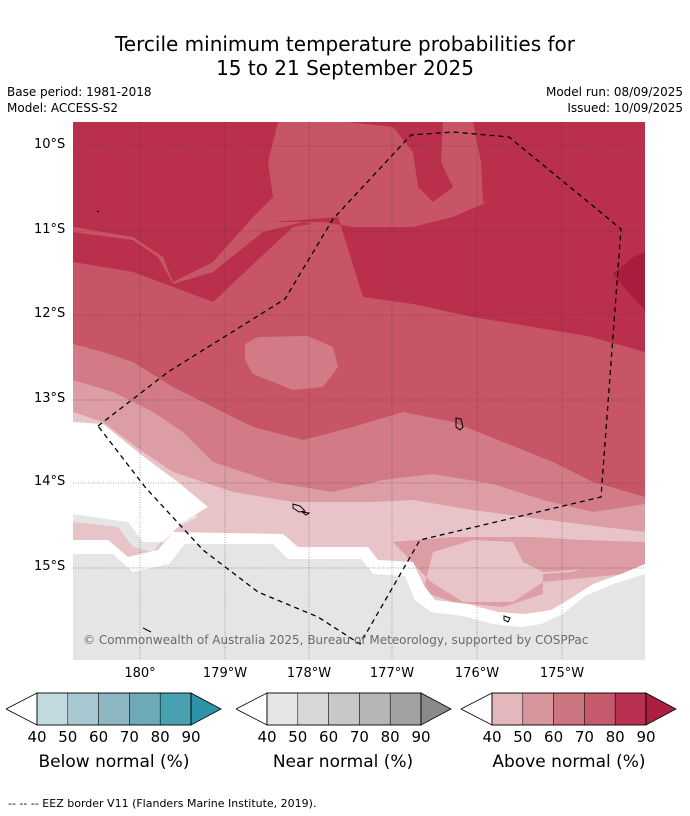 Image resolution: width=690 pixels, height=816 pixels. I want to click on white-left-block, so click(88, 432).